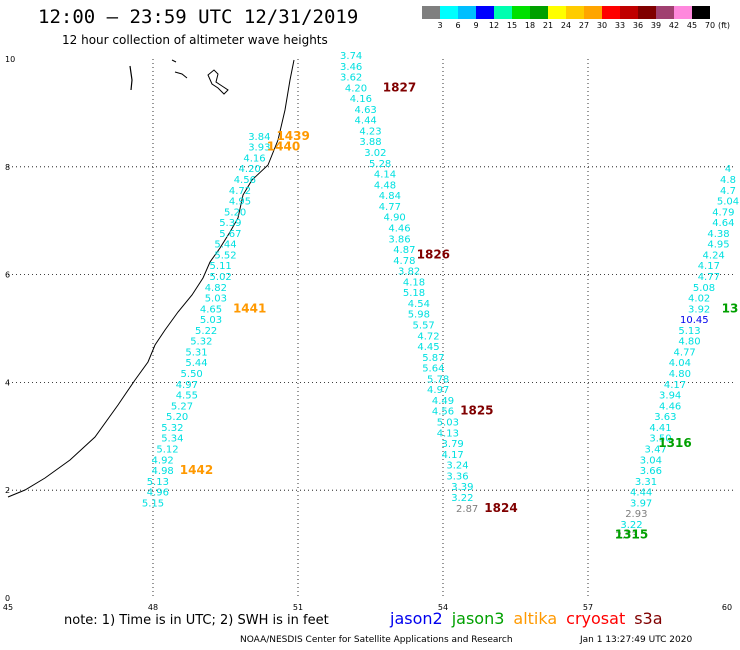 This screenshot has height=650, width=740. What do you see at coordinates (416, 618) in the screenshot?
I see `satellite-legend-jason2: jason2` at bounding box center [416, 618].